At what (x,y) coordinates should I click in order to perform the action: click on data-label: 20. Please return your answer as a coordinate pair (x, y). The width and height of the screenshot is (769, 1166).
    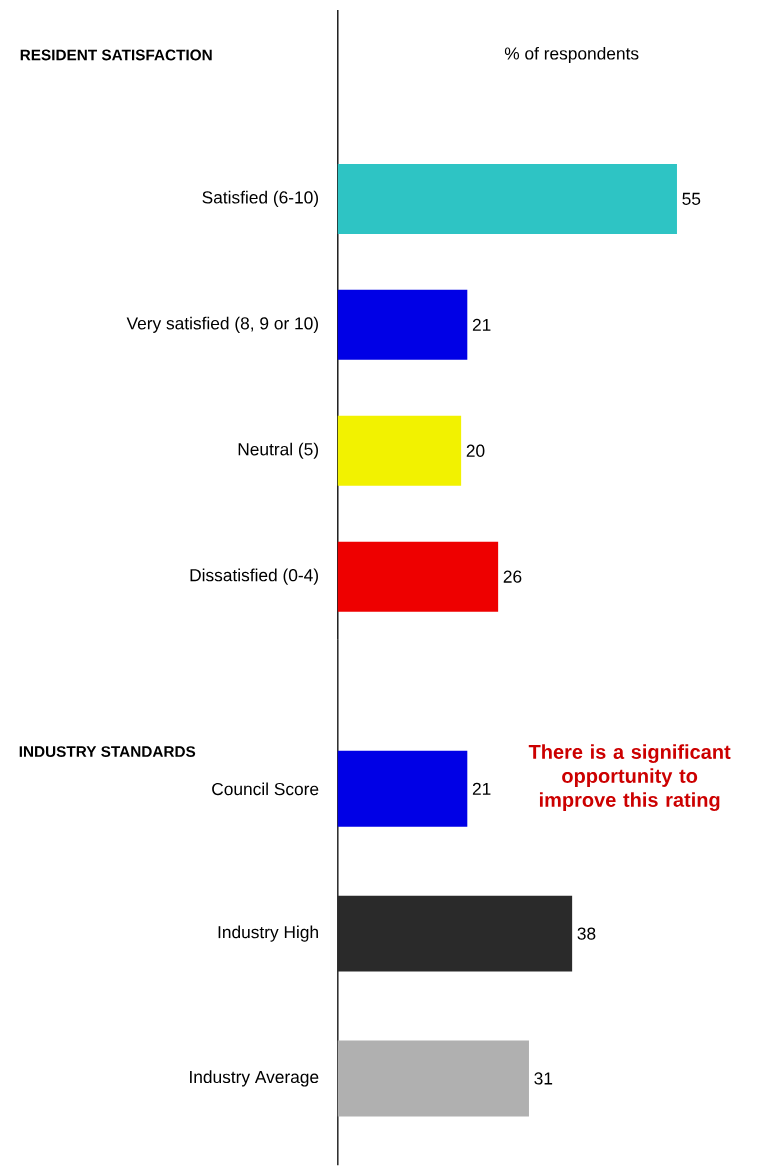
    Looking at the image, I should click on (475, 450).